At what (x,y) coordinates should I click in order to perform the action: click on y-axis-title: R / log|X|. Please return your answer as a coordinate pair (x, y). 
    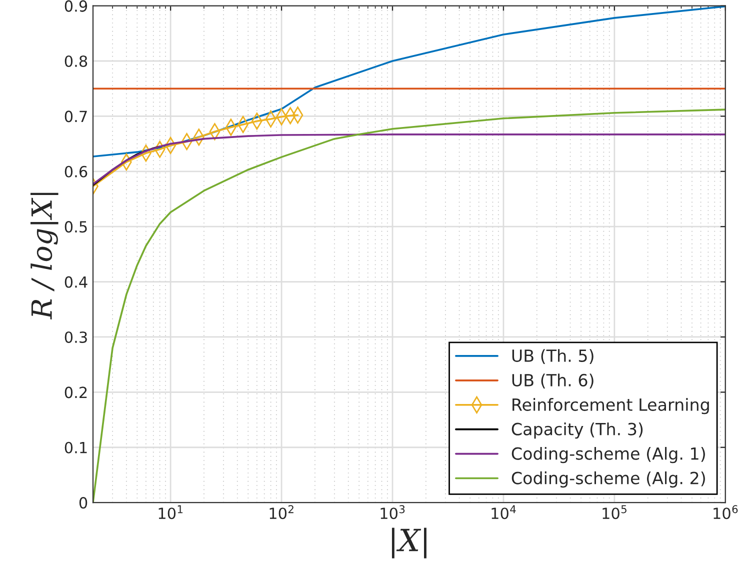
    Looking at the image, I should click on (44, 256).